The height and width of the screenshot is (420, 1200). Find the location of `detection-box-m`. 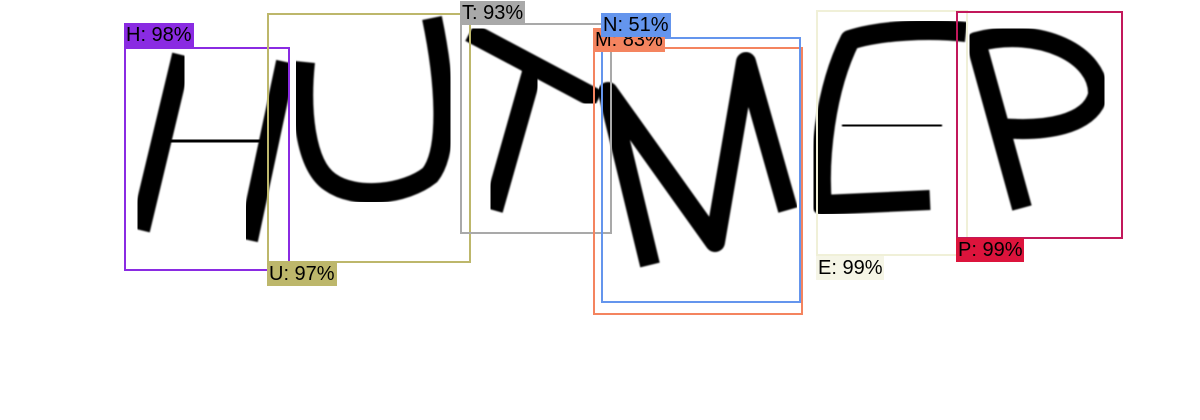

detection-box-m is located at coordinates (698, 181).